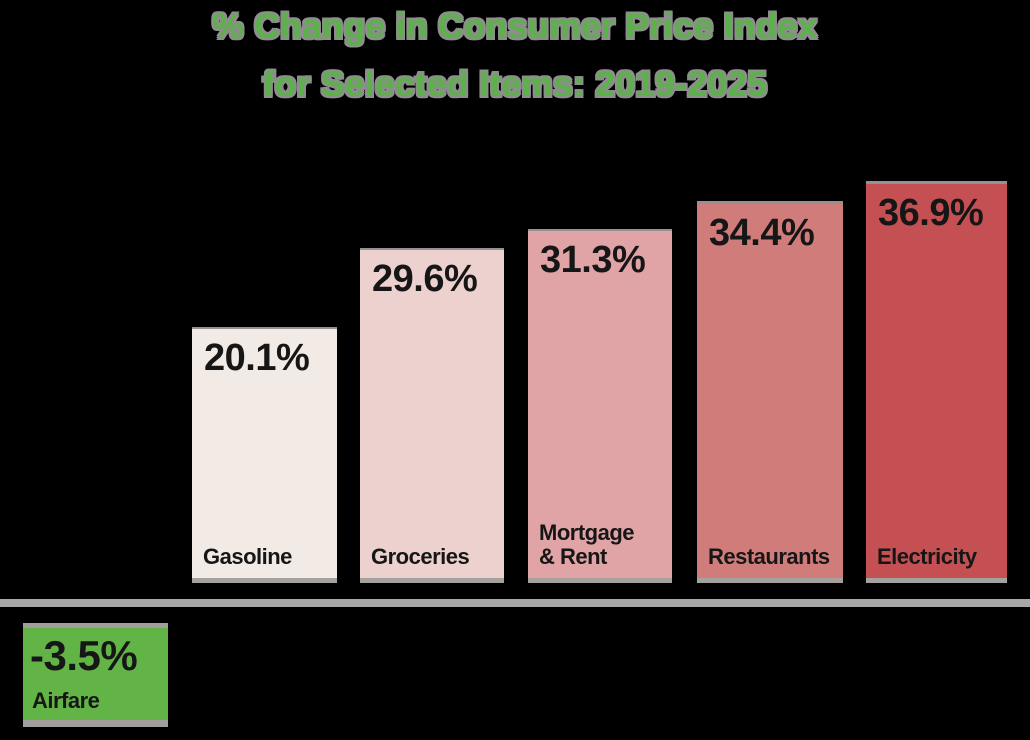  Describe the element at coordinates (770, 392) in the screenshot. I see `bar-restaurants: 34.4% Restaurants` at that location.